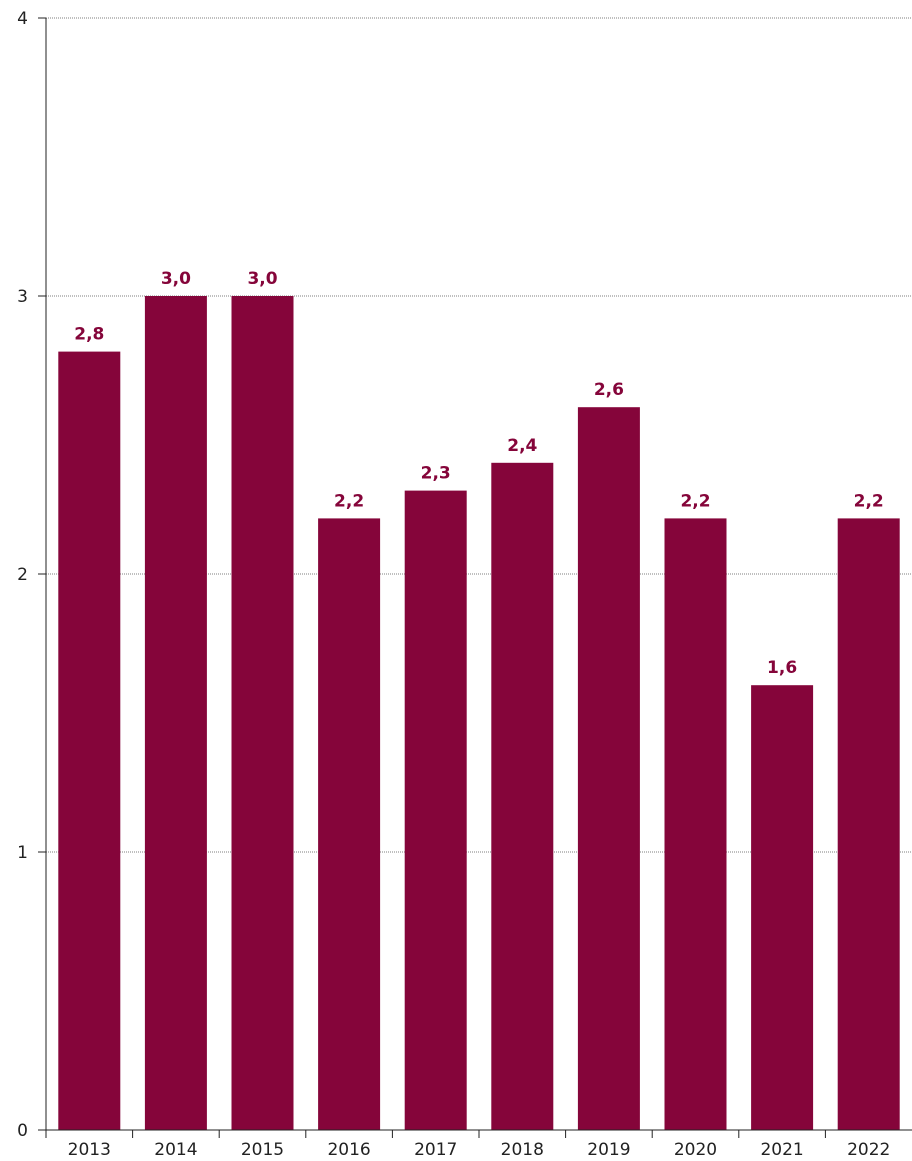  I want to click on y-tick-label: 0, so click(22, 1131).